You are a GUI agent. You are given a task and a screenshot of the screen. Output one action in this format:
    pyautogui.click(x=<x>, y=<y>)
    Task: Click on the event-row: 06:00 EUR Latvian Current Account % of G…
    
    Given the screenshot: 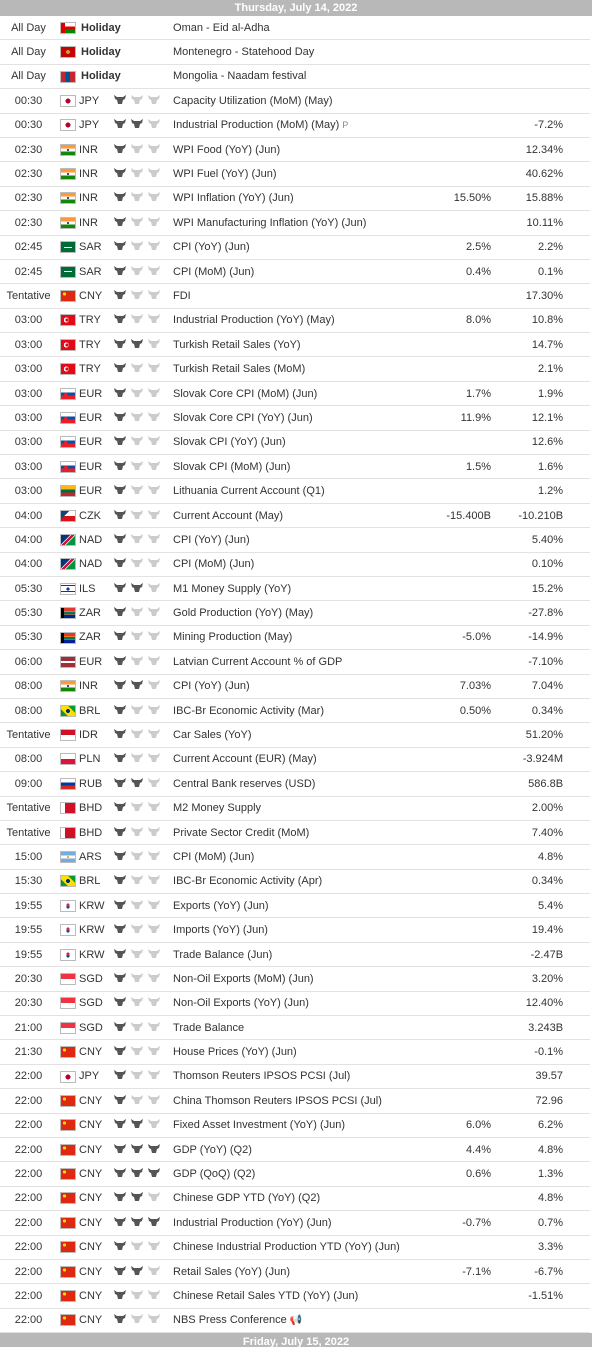 What is the action you would take?
    pyautogui.click(x=295, y=662)
    